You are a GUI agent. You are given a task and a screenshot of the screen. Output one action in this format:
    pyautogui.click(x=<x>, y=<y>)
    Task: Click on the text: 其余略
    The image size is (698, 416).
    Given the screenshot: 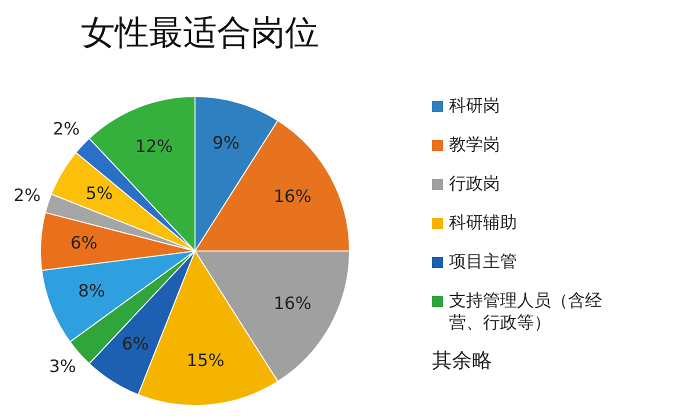 What is the action you would take?
    pyautogui.click(x=462, y=360)
    